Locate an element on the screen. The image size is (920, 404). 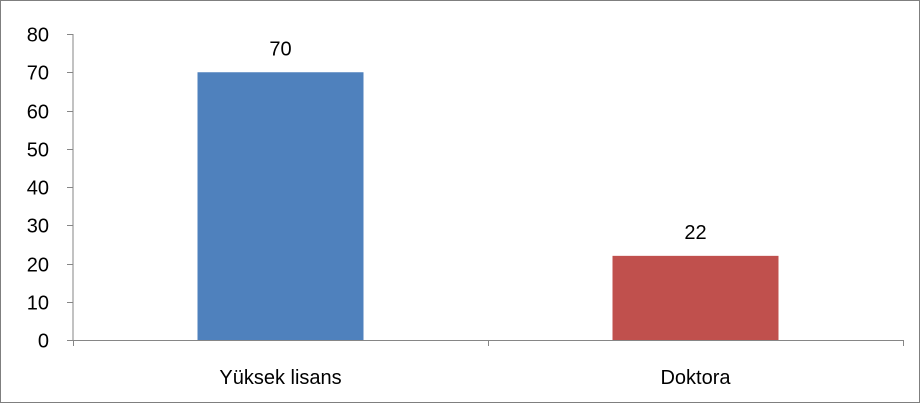
y-tick-label: 40 is located at coordinates (38, 189).